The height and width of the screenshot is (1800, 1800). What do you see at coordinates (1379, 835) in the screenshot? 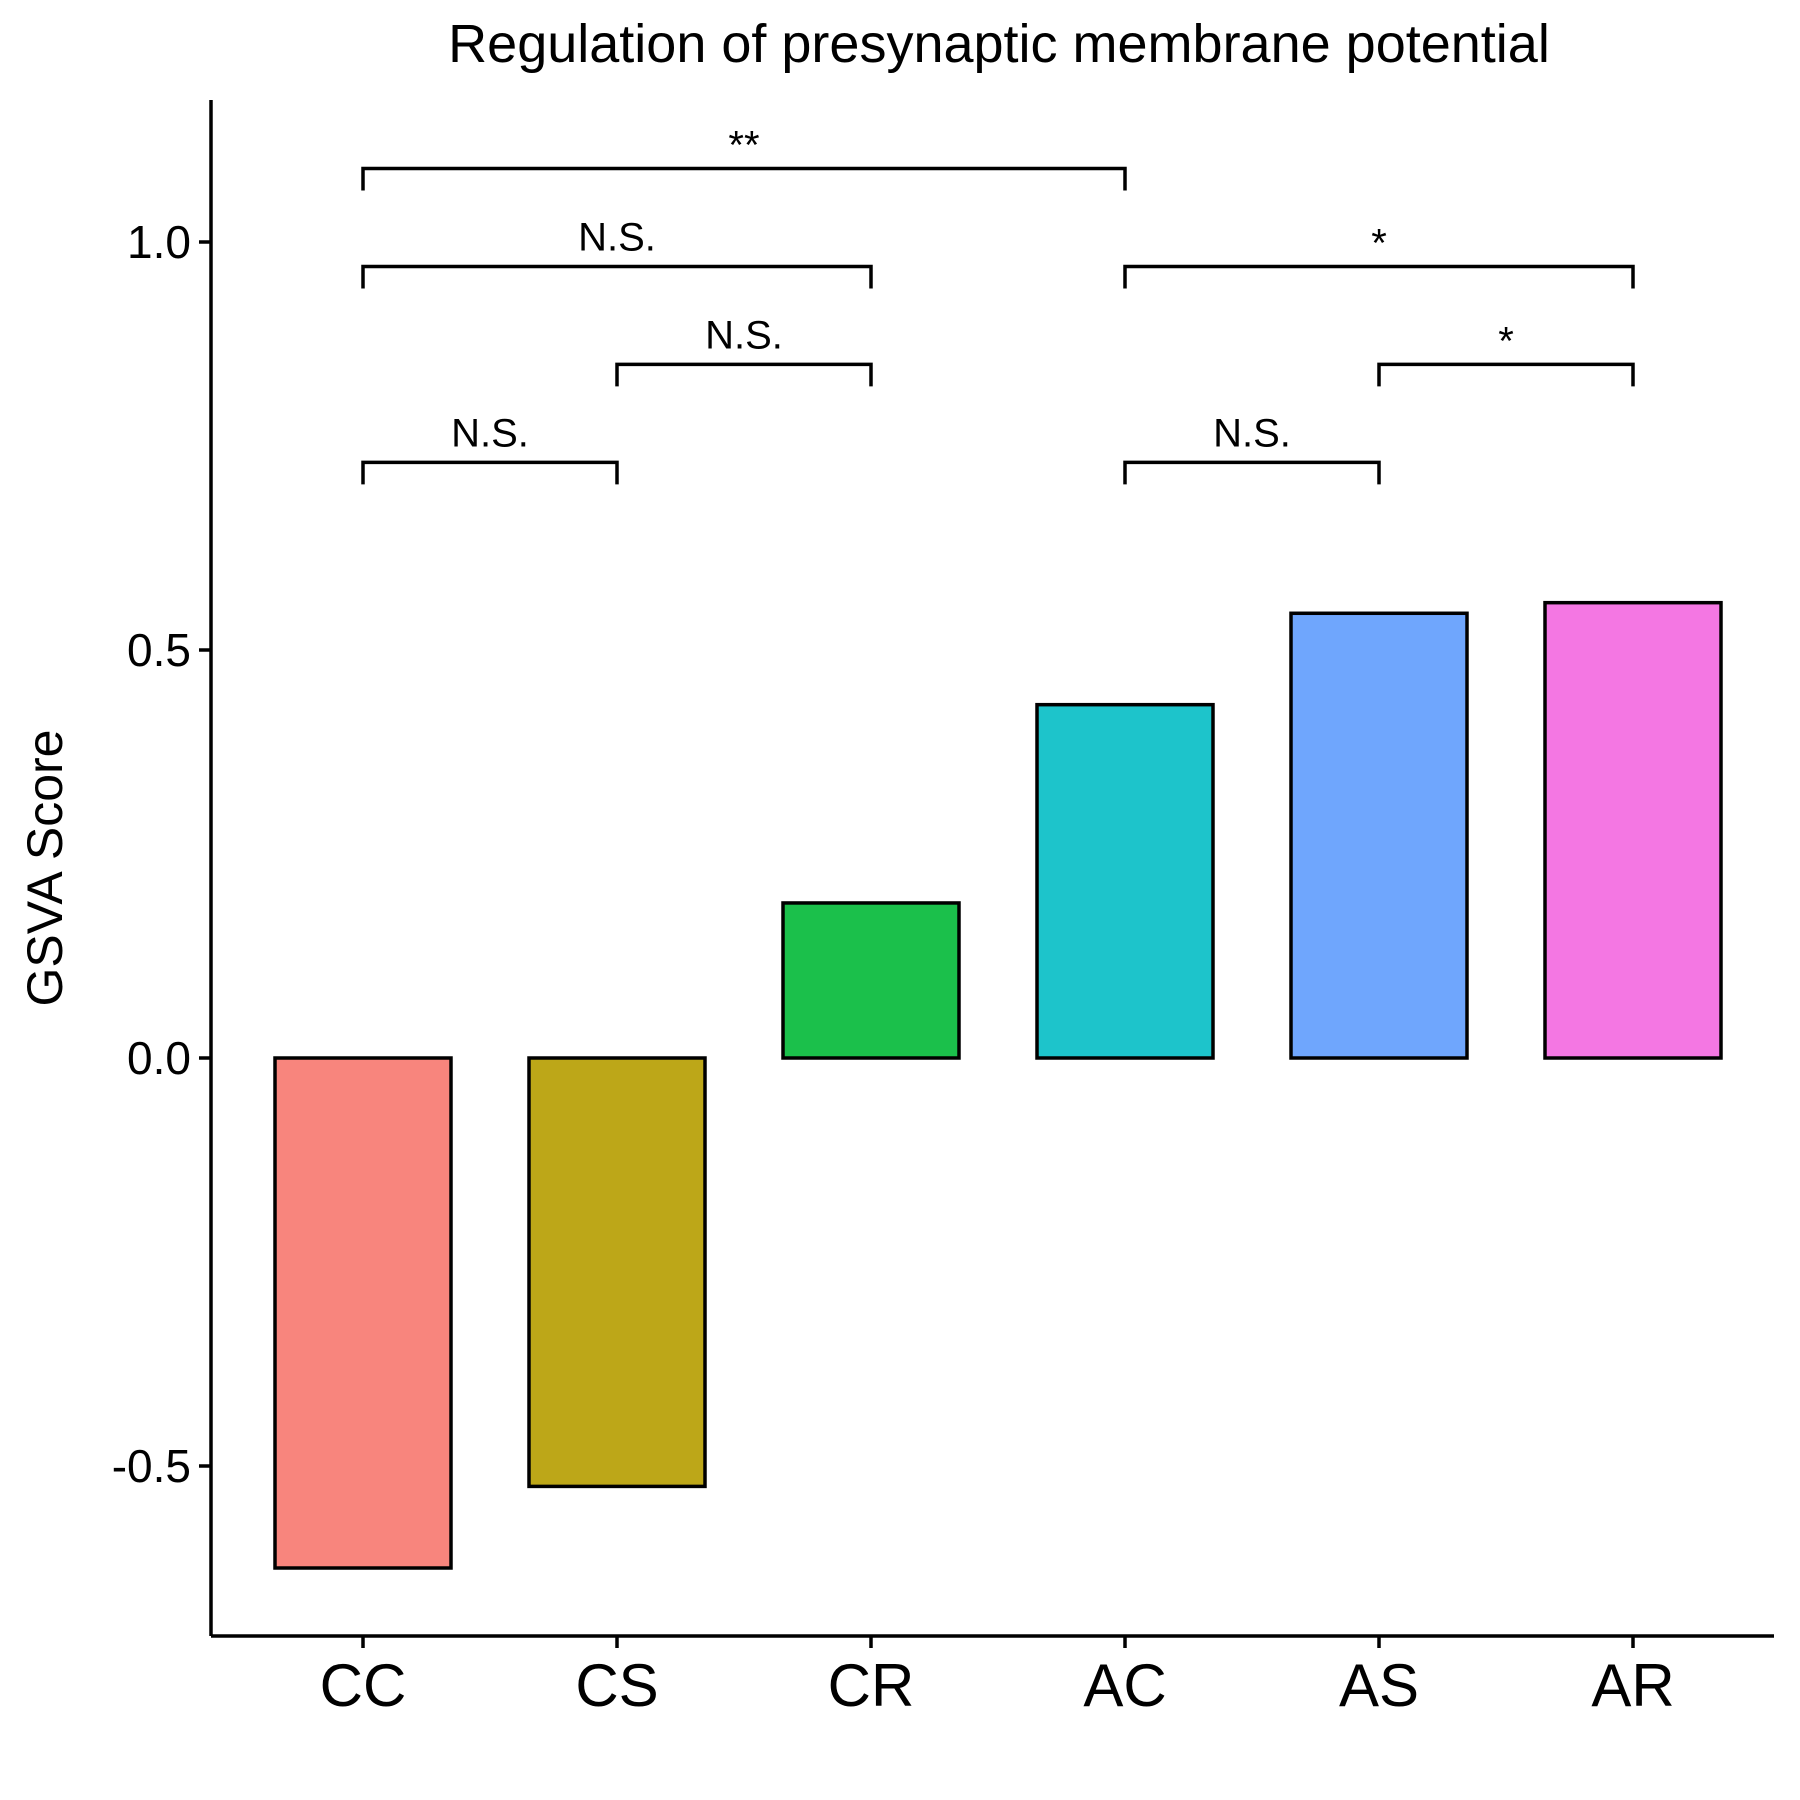
I see `bar-as` at bounding box center [1379, 835].